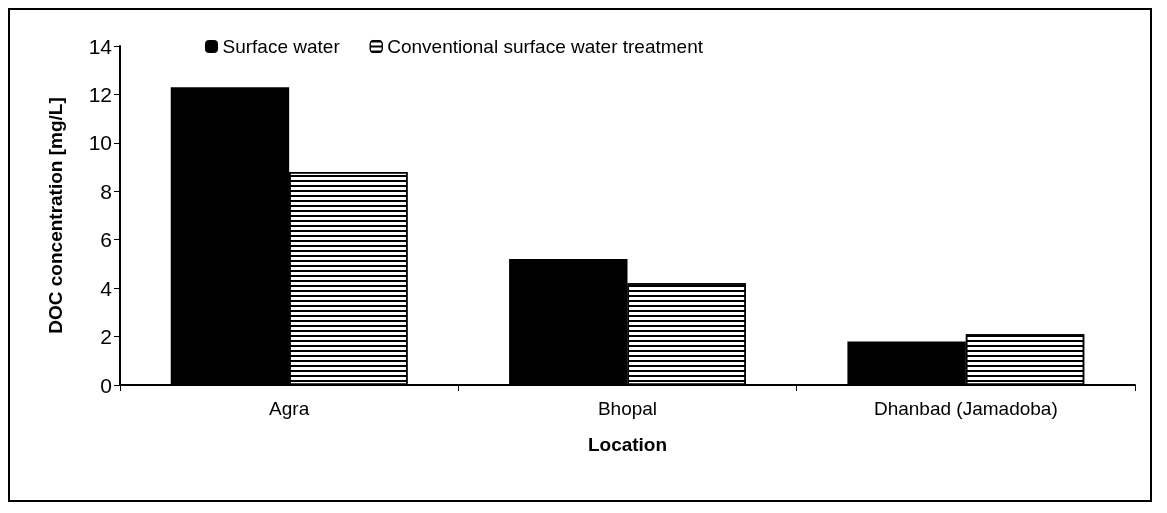 This screenshot has height=513, width=1167. What do you see at coordinates (100, 143) in the screenshot?
I see `y-tick-label: 10` at bounding box center [100, 143].